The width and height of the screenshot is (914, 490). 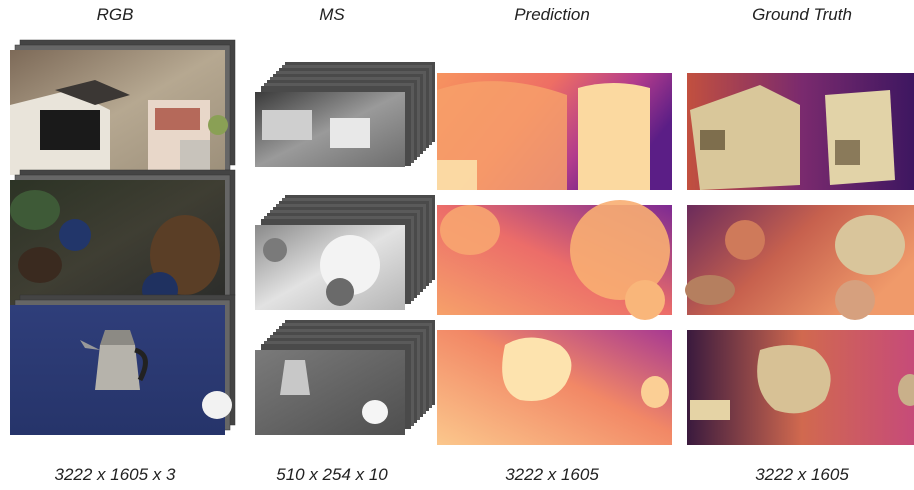 I want to click on column-title-ground-truth: Ground Truth, so click(x=802, y=14).